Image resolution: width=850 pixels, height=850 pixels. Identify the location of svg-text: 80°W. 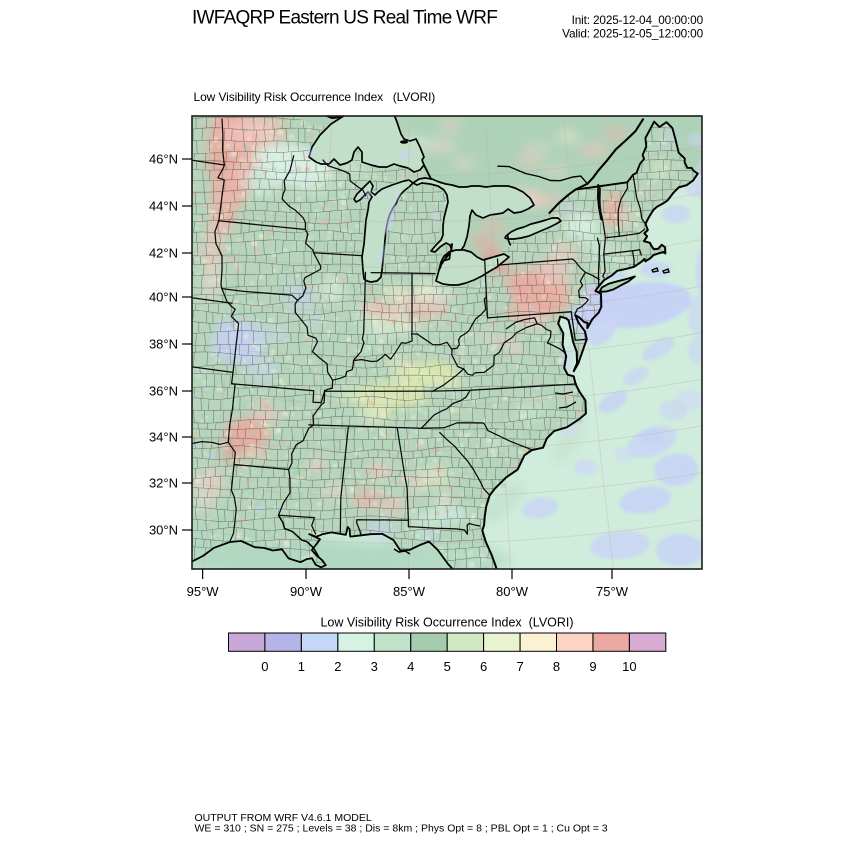
(512, 591).